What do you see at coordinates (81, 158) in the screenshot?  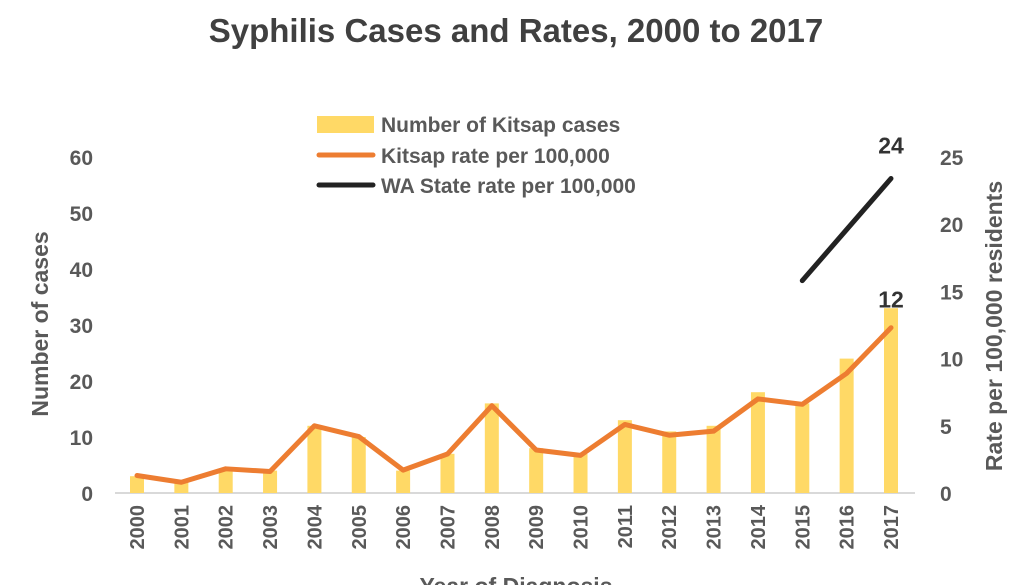 I see `y-left-tick-label: 60` at bounding box center [81, 158].